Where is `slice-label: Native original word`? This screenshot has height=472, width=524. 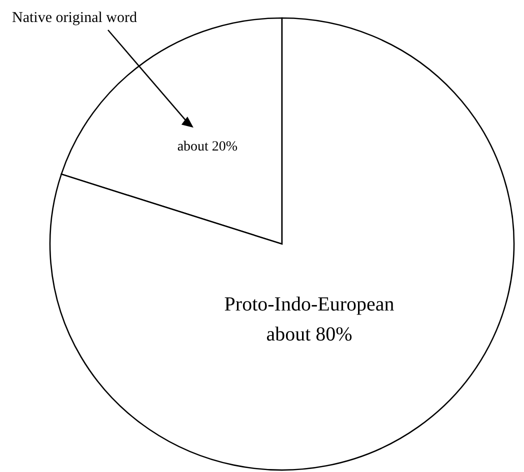 slice-label: Native original word is located at coordinates (75, 18).